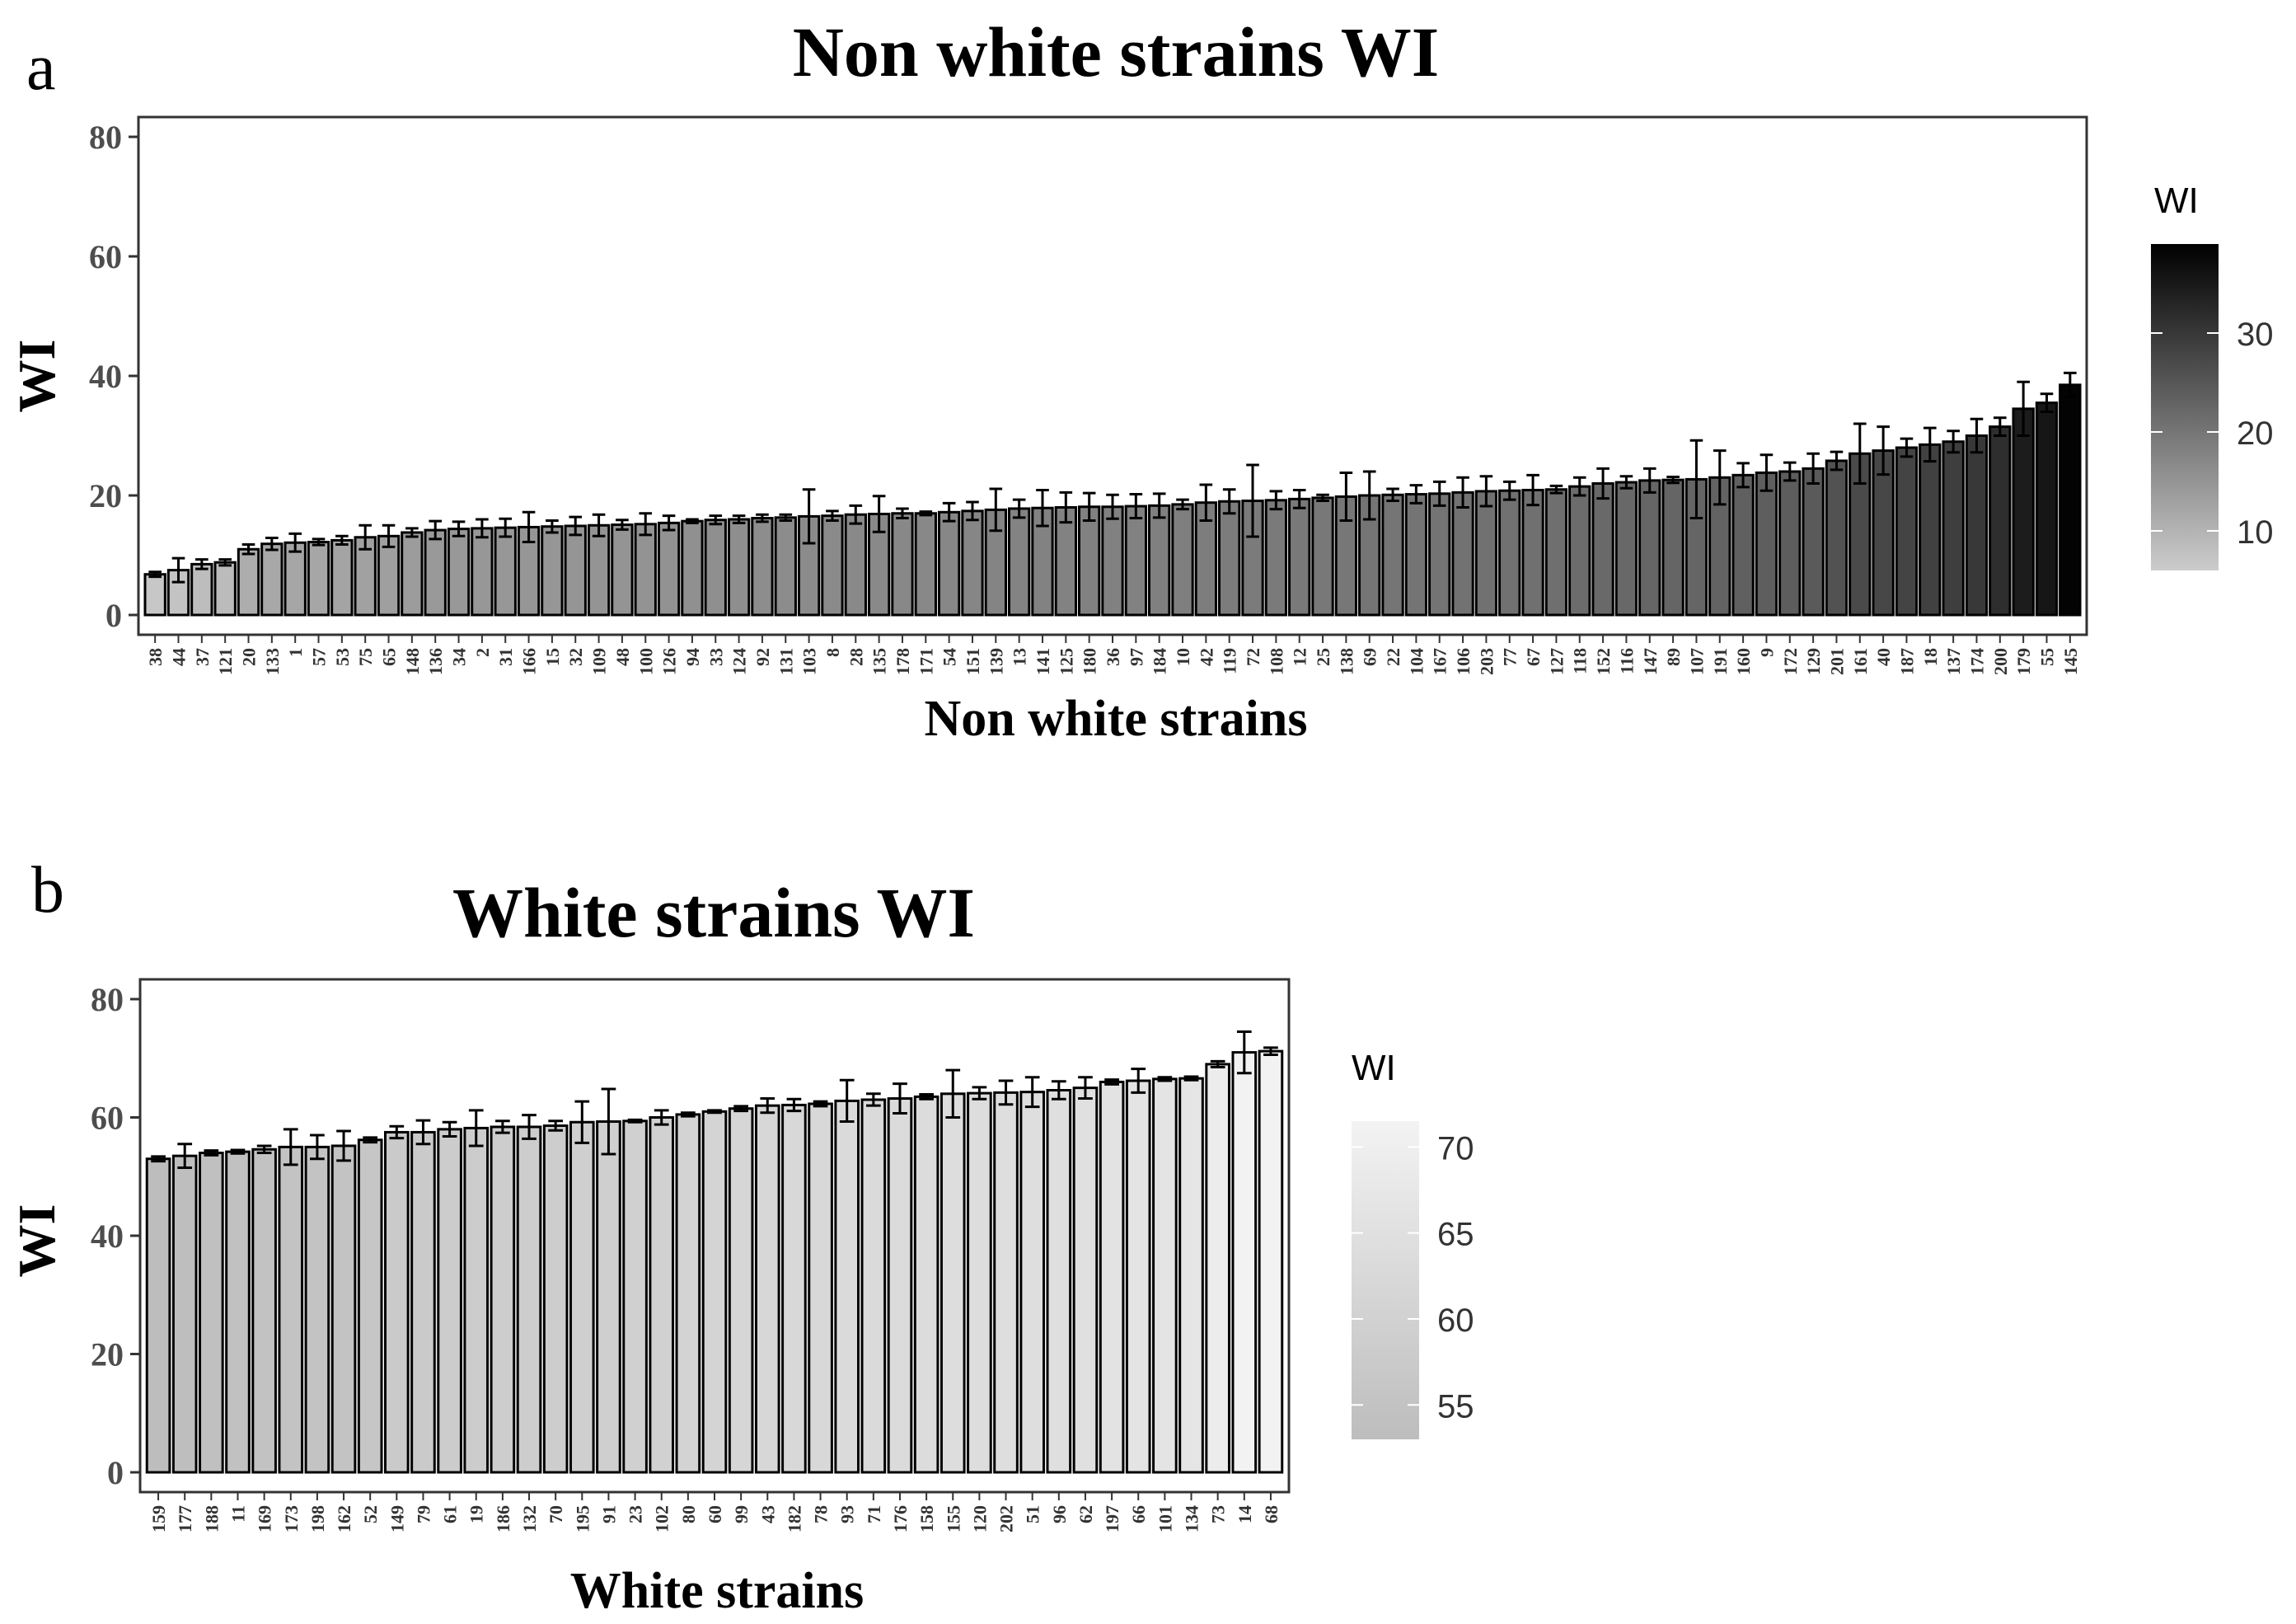 The width and height of the screenshot is (2296, 1624). Describe the element at coordinates (1165, 1519) in the screenshot. I see `x-tick-label: 101` at that location.